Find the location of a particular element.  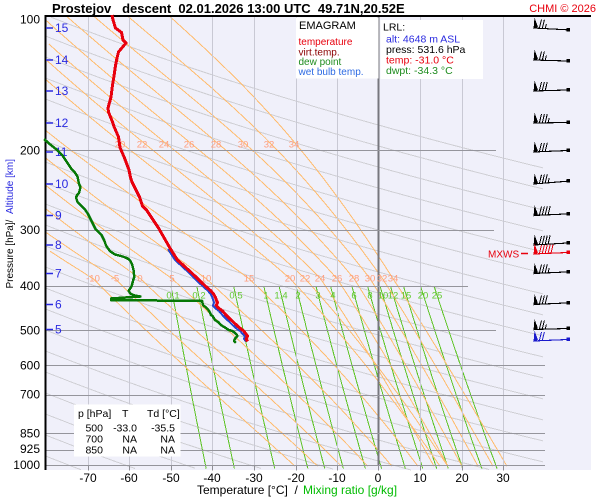

svg-text: EMAGRAM is located at coordinates (327, 26).